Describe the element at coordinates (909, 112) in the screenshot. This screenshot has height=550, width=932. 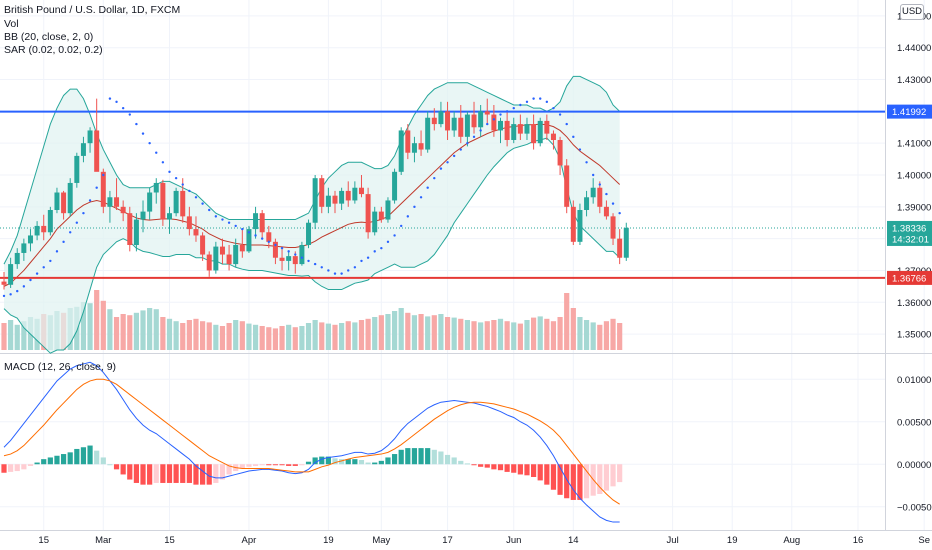
I see `resistance-price-label: 1.41992` at that location.